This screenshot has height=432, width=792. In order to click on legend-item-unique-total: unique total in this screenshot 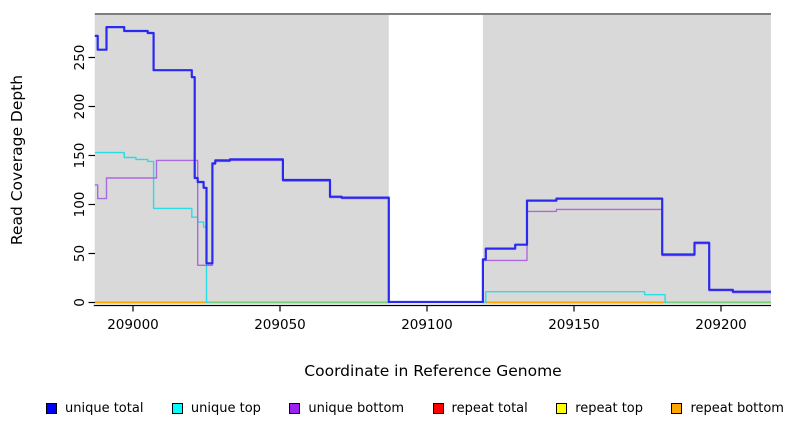, I will do `click(94, 408)`.